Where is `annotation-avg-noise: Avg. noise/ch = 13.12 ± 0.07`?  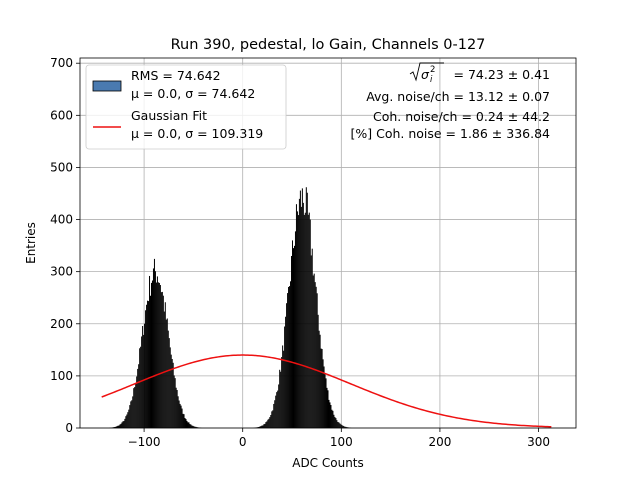 annotation-avg-noise: Avg. noise/ch = 13.12 ± 0.07 is located at coordinates (458, 96).